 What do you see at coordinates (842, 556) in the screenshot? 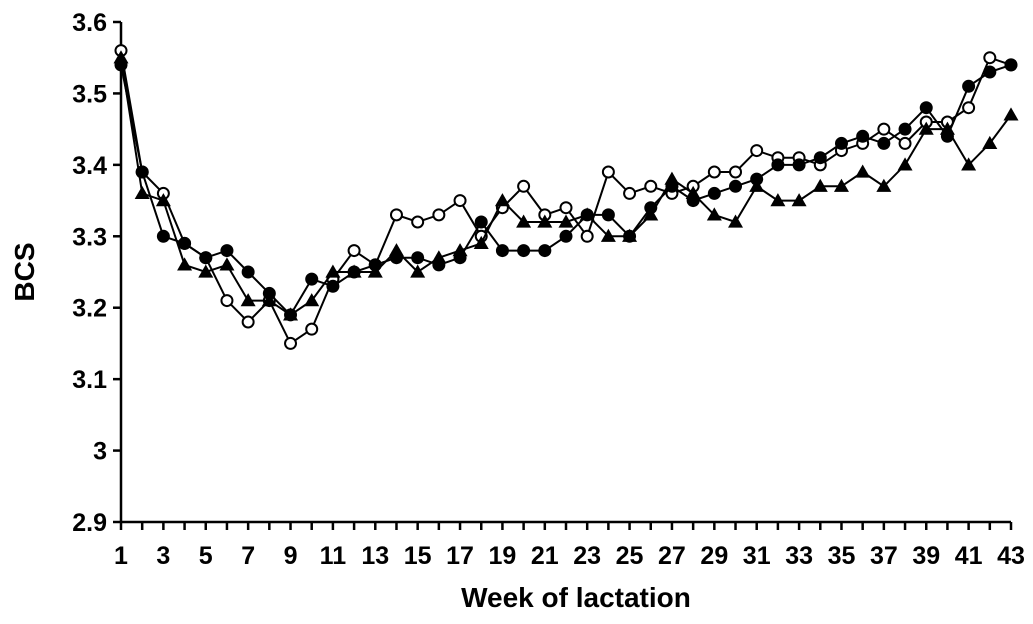
I see `x-tick-label: 35` at bounding box center [842, 556].